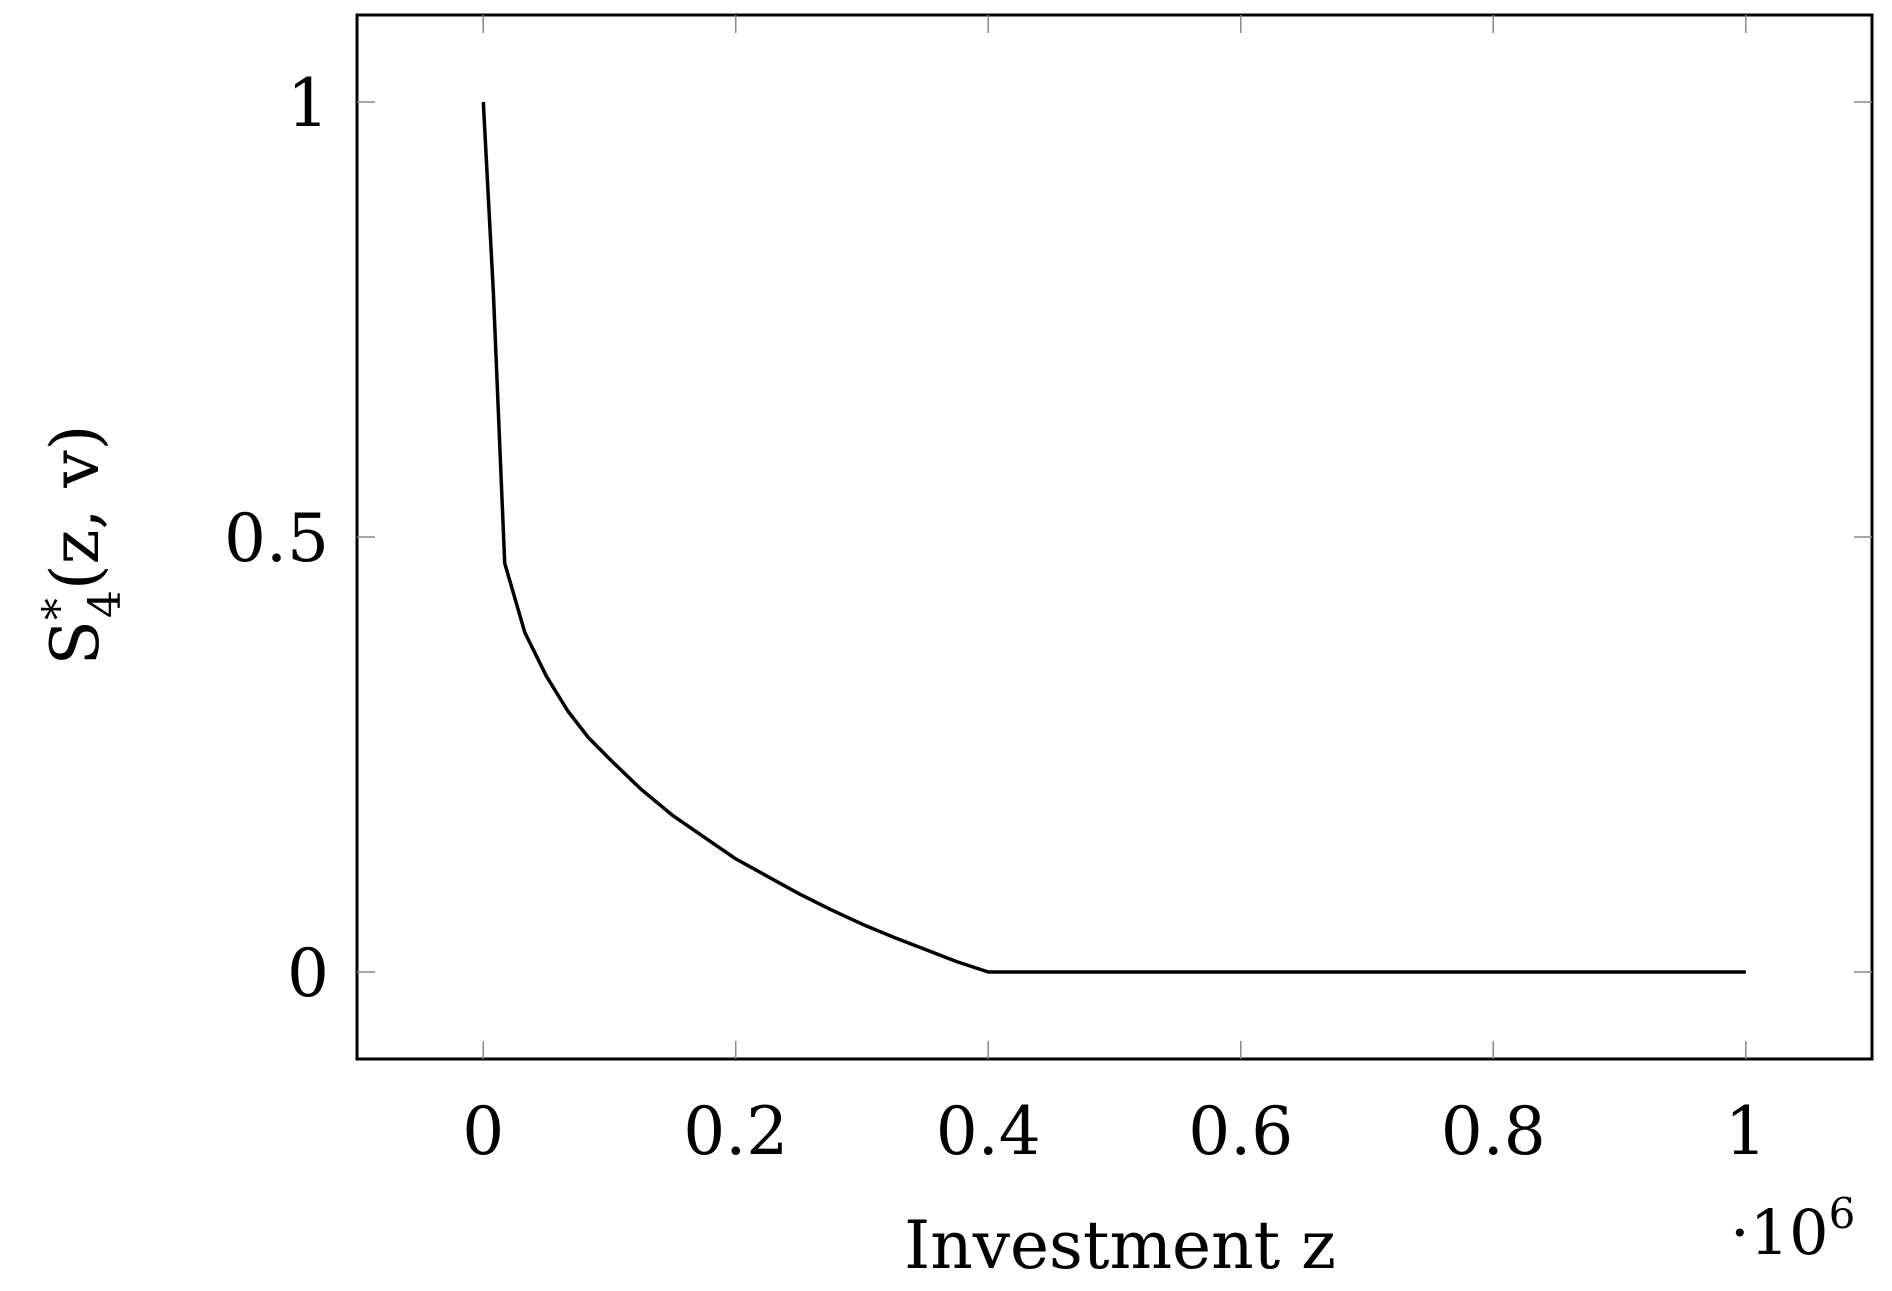 Image resolution: width=1892 pixels, height=1291 pixels. I want to click on y-axis-label: S*4(z, v), so click(82, 545).